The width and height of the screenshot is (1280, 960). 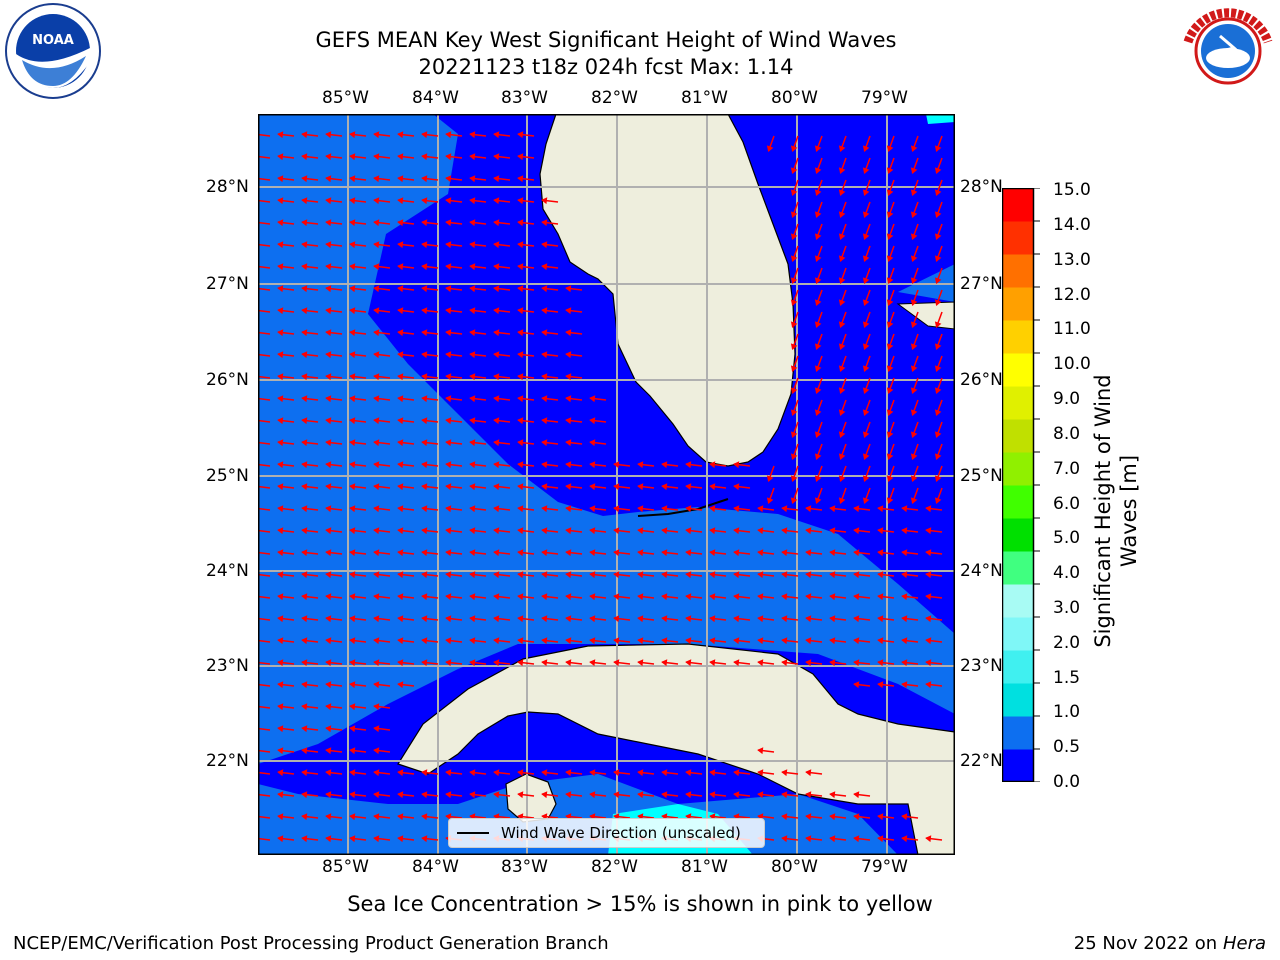 What do you see at coordinates (345, 98) in the screenshot?
I see `lon-label-top: 85°W` at bounding box center [345, 98].